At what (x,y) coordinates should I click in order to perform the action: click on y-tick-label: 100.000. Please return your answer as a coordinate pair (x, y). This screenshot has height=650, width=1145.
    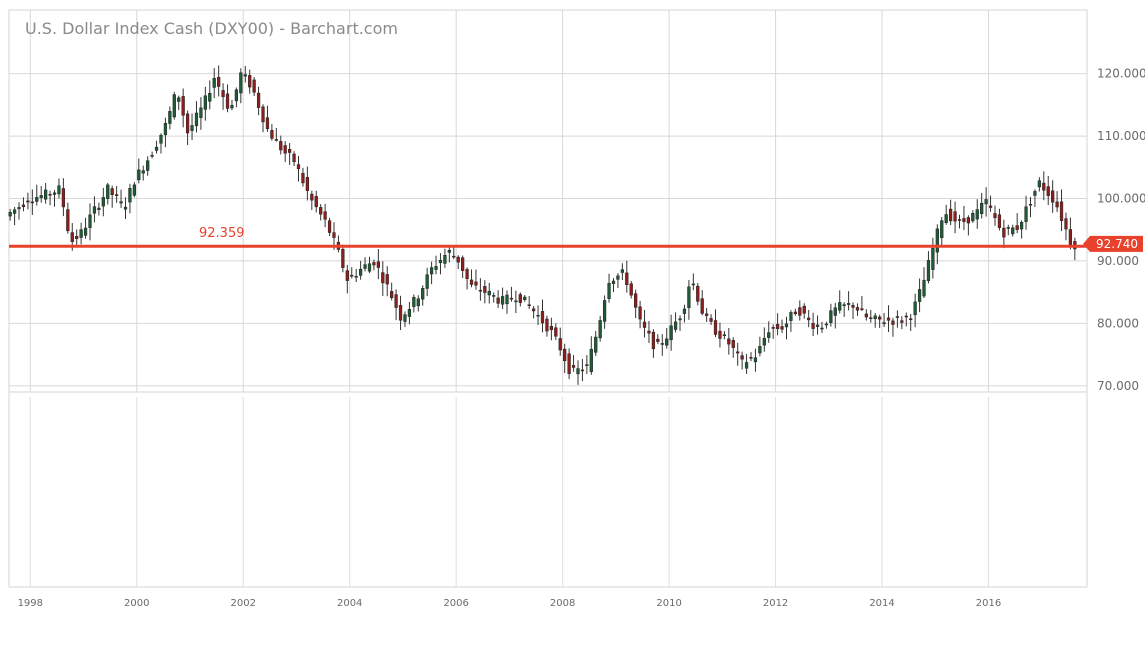
    Looking at the image, I should click on (1121, 199).